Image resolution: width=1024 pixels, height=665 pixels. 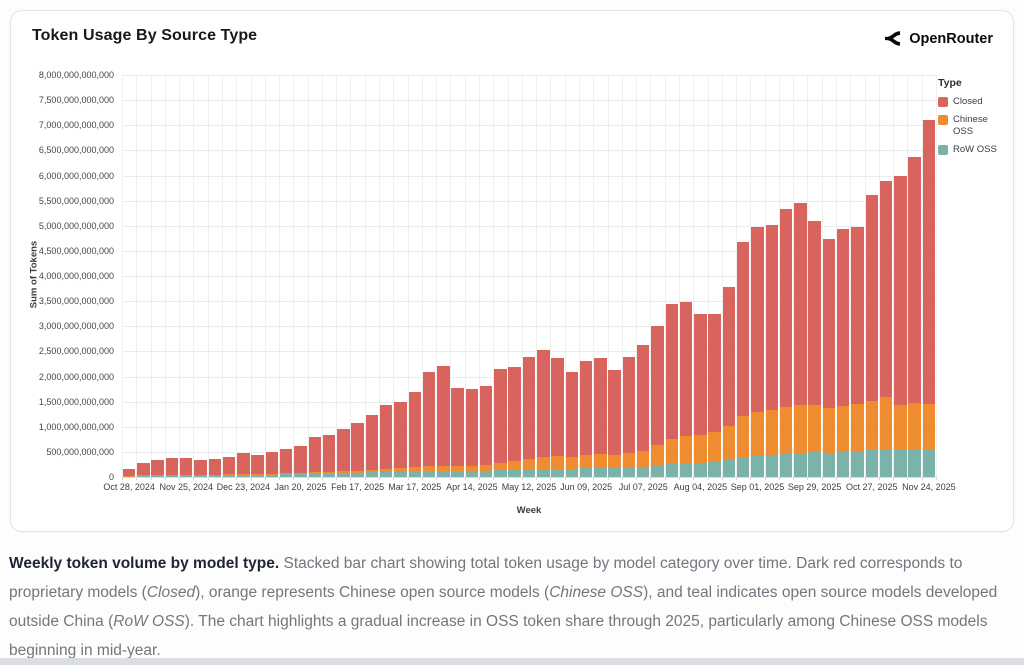 I want to click on legend-item-chinese-oss: Chinese OSS, so click(x=969, y=126).